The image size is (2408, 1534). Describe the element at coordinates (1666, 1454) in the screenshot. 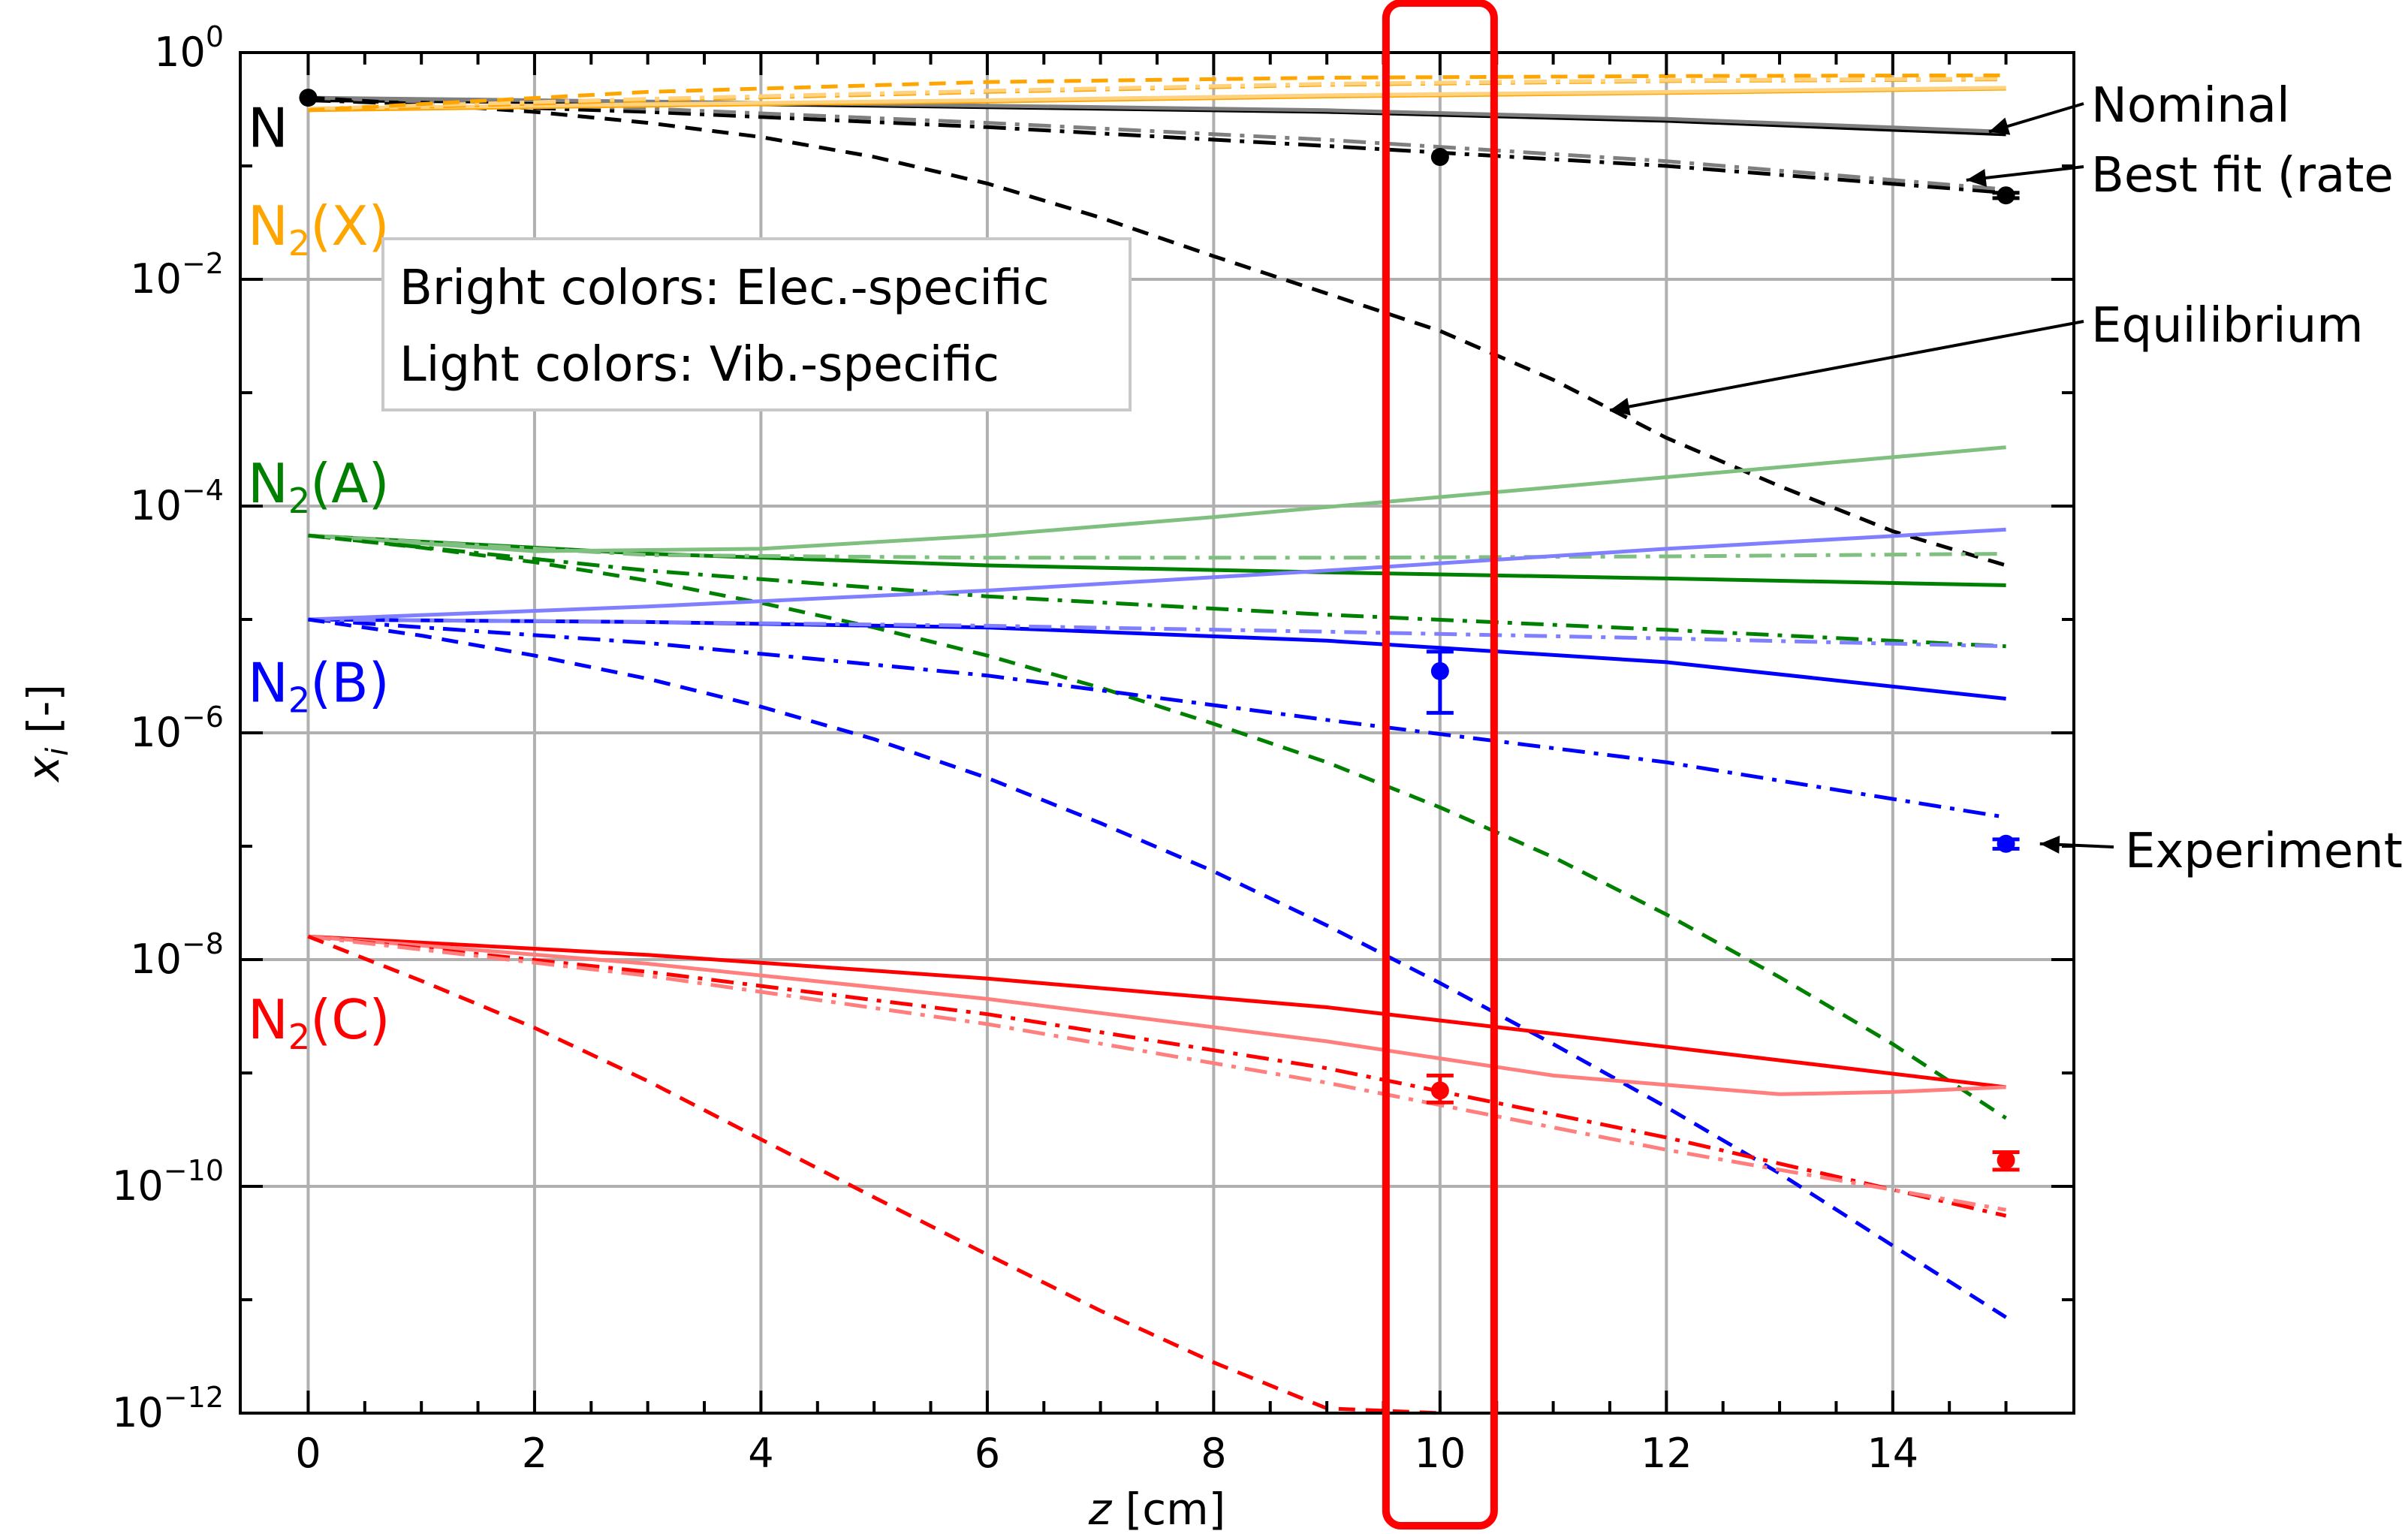

I see `x-tick-label: 12` at that location.